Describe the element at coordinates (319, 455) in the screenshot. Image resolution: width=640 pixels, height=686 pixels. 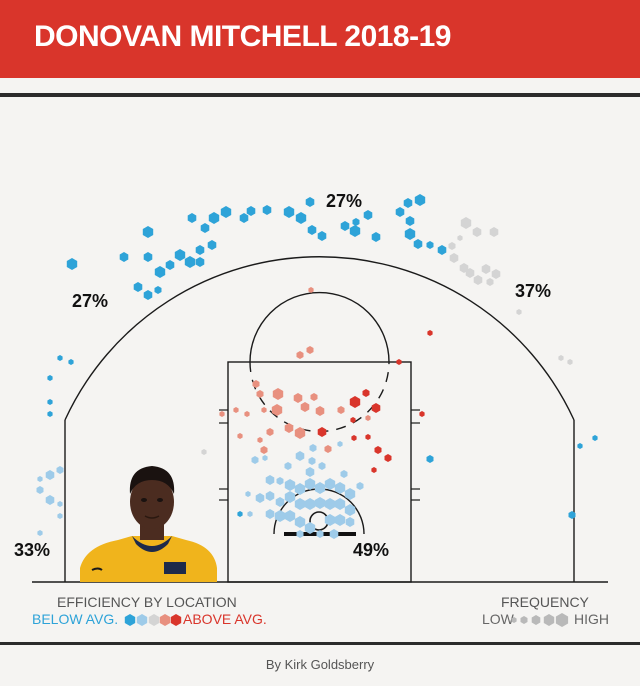
I see `lane-hash-marks` at that location.